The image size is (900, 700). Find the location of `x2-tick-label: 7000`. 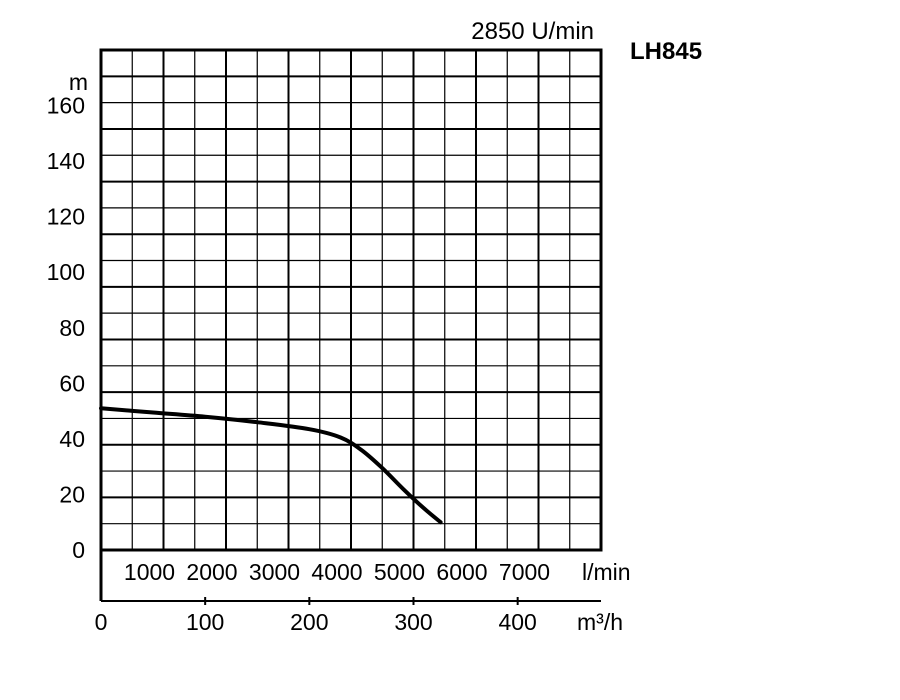

x2-tick-label: 7000 is located at coordinates (524, 572).